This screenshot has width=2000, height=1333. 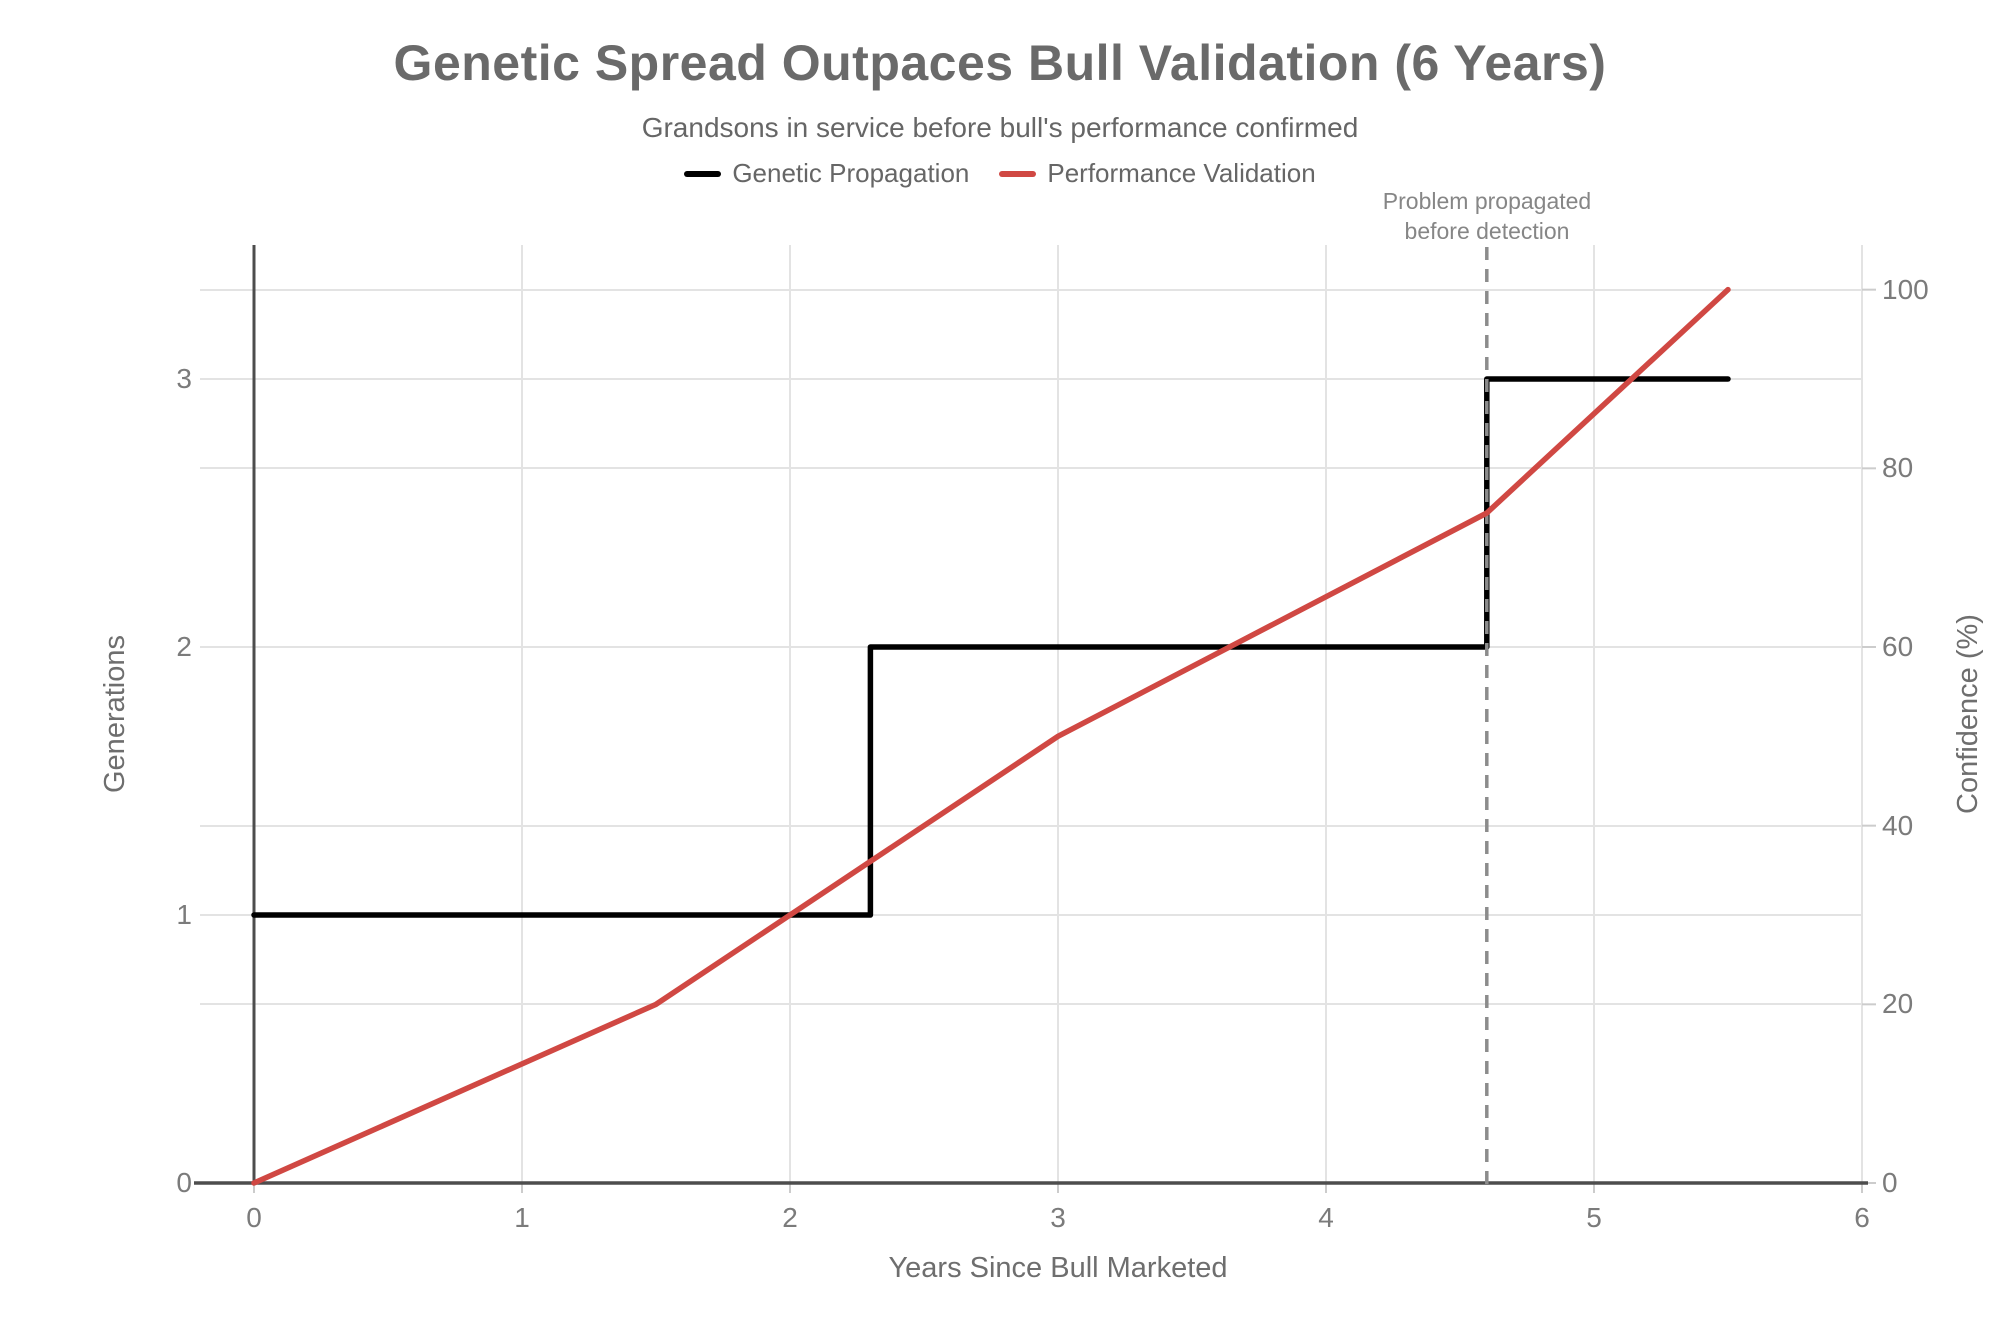 What do you see at coordinates (1058, 1217) in the screenshot?
I see `x-tick-label-3: 3` at bounding box center [1058, 1217].